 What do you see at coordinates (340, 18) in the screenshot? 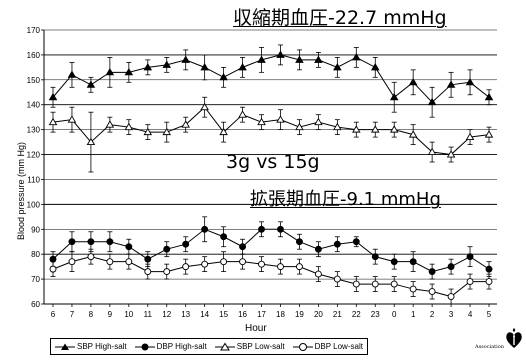
I see `sbp-difference-annotation: 収縮期血圧-22.7 mmHg` at bounding box center [340, 18].